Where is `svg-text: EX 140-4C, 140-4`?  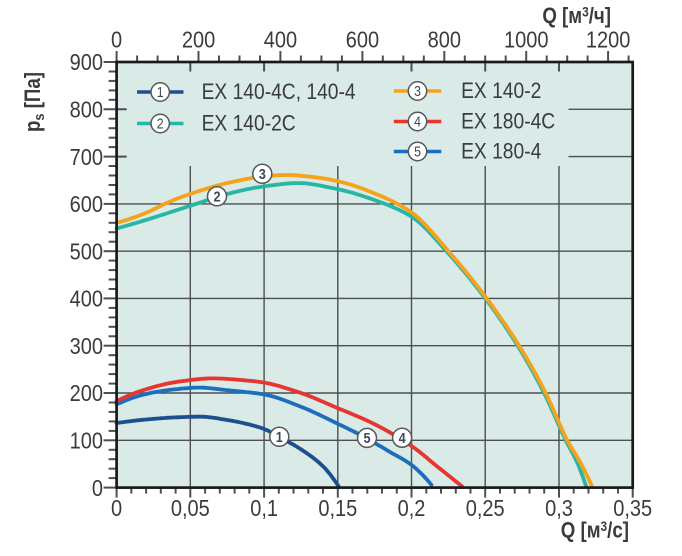
svg-text: EX 140-4C, 140-4 is located at coordinates (279, 92).